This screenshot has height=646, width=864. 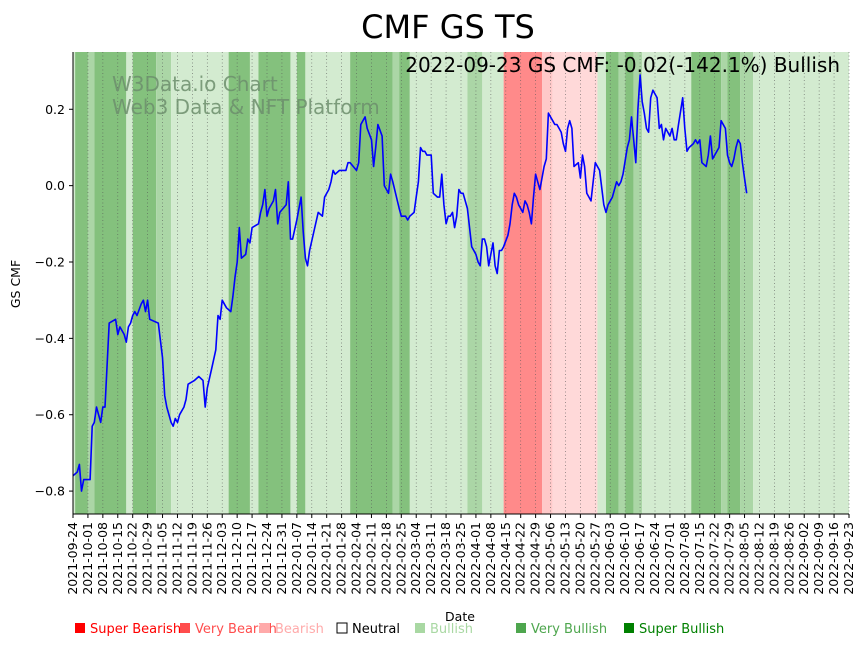 I want to click on watermark-line-2: Web3 Data & NFT Platform, so click(x=246, y=107).